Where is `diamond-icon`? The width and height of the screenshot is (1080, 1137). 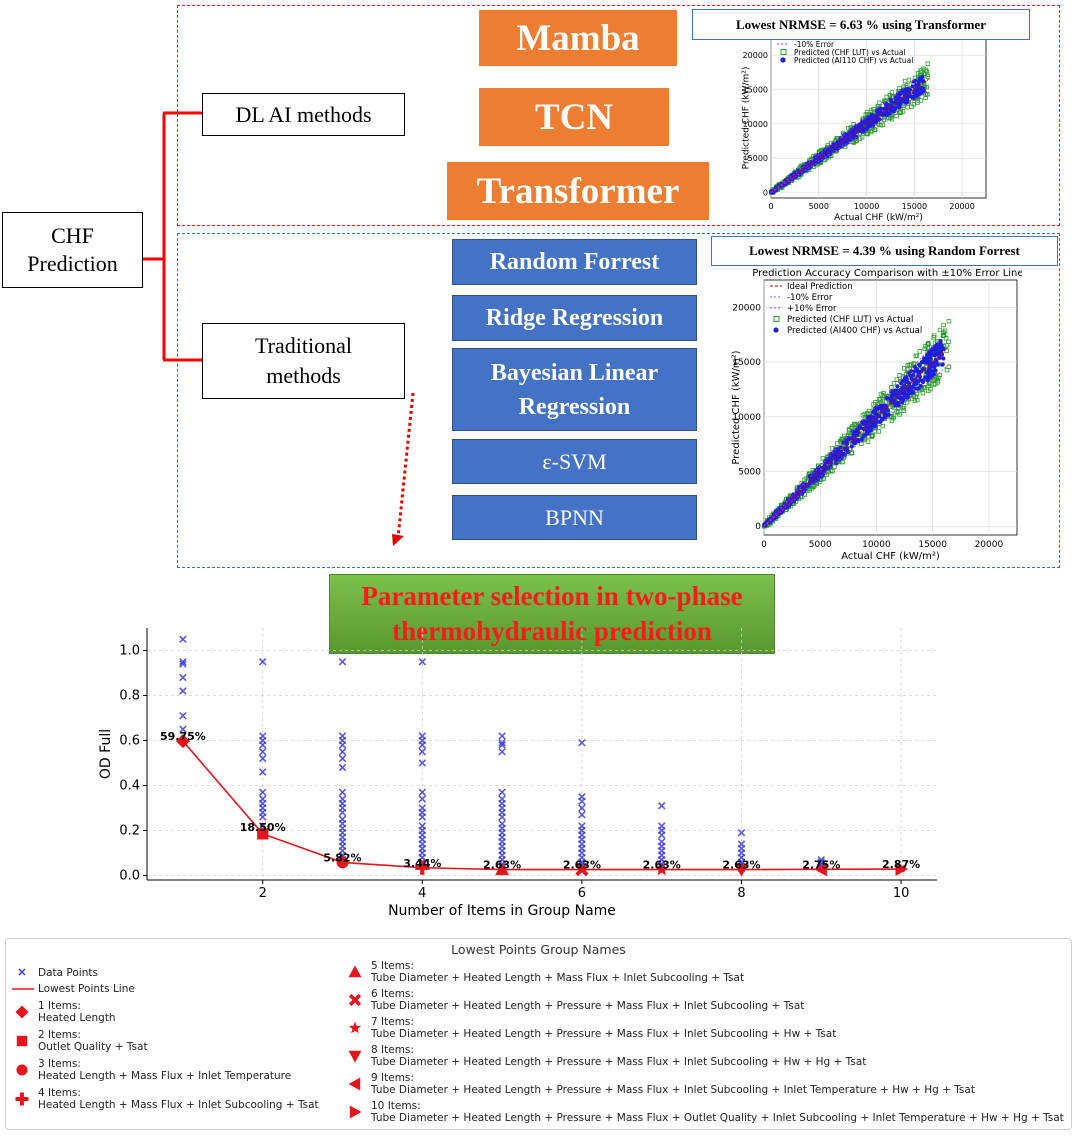 diamond-icon is located at coordinates (22, 1011).